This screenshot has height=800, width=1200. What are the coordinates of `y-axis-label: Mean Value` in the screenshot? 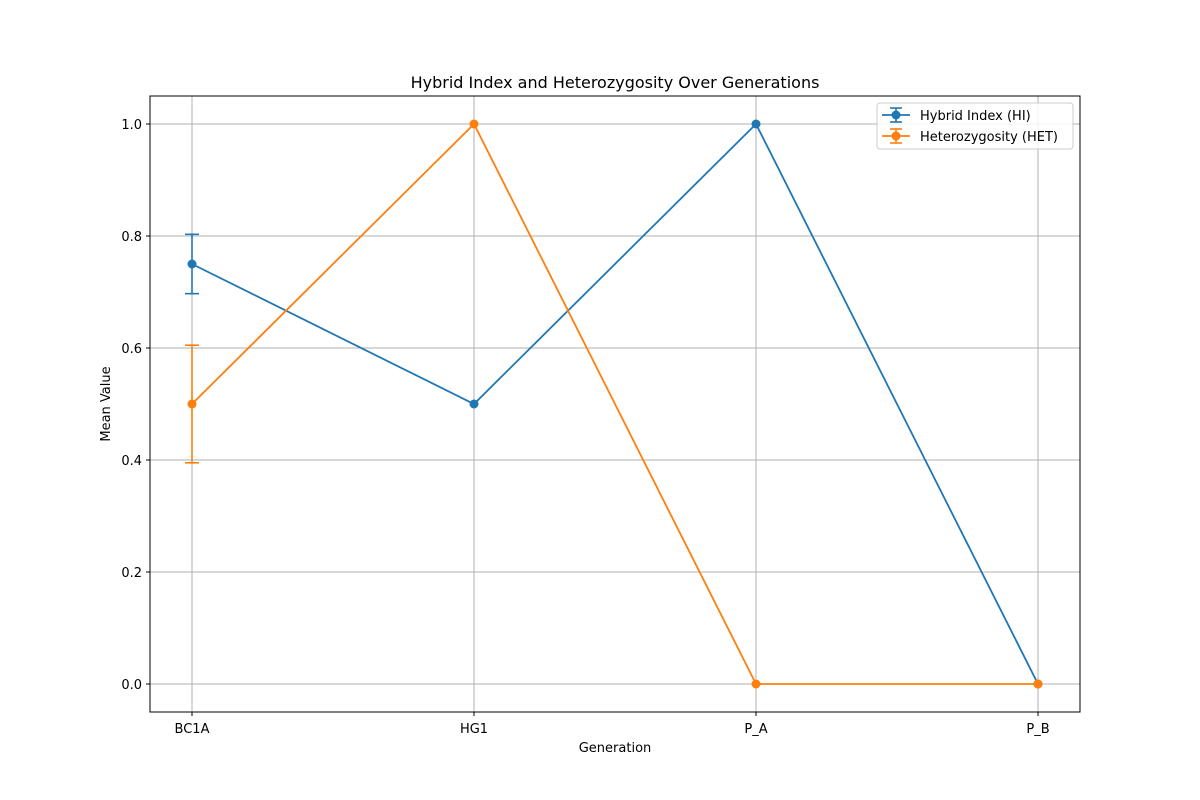 It's located at (106, 403).